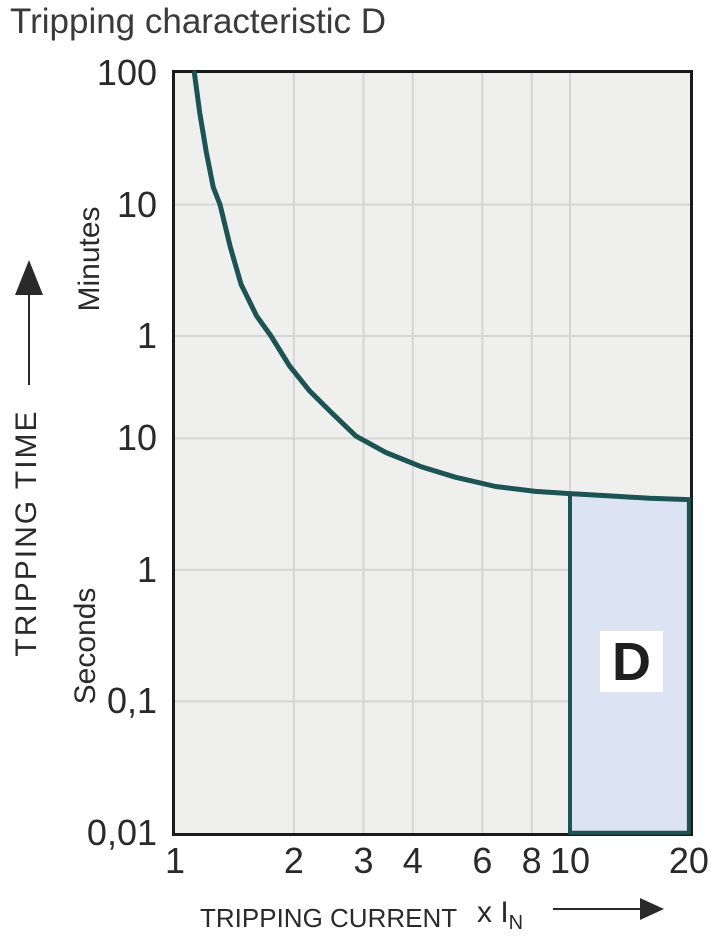 This screenshot has width=720, height=943. Describe the element at coordinates (329, 918) in the screenshot. I see `x-axis-title: TRIPPING CURRENT` at that location.